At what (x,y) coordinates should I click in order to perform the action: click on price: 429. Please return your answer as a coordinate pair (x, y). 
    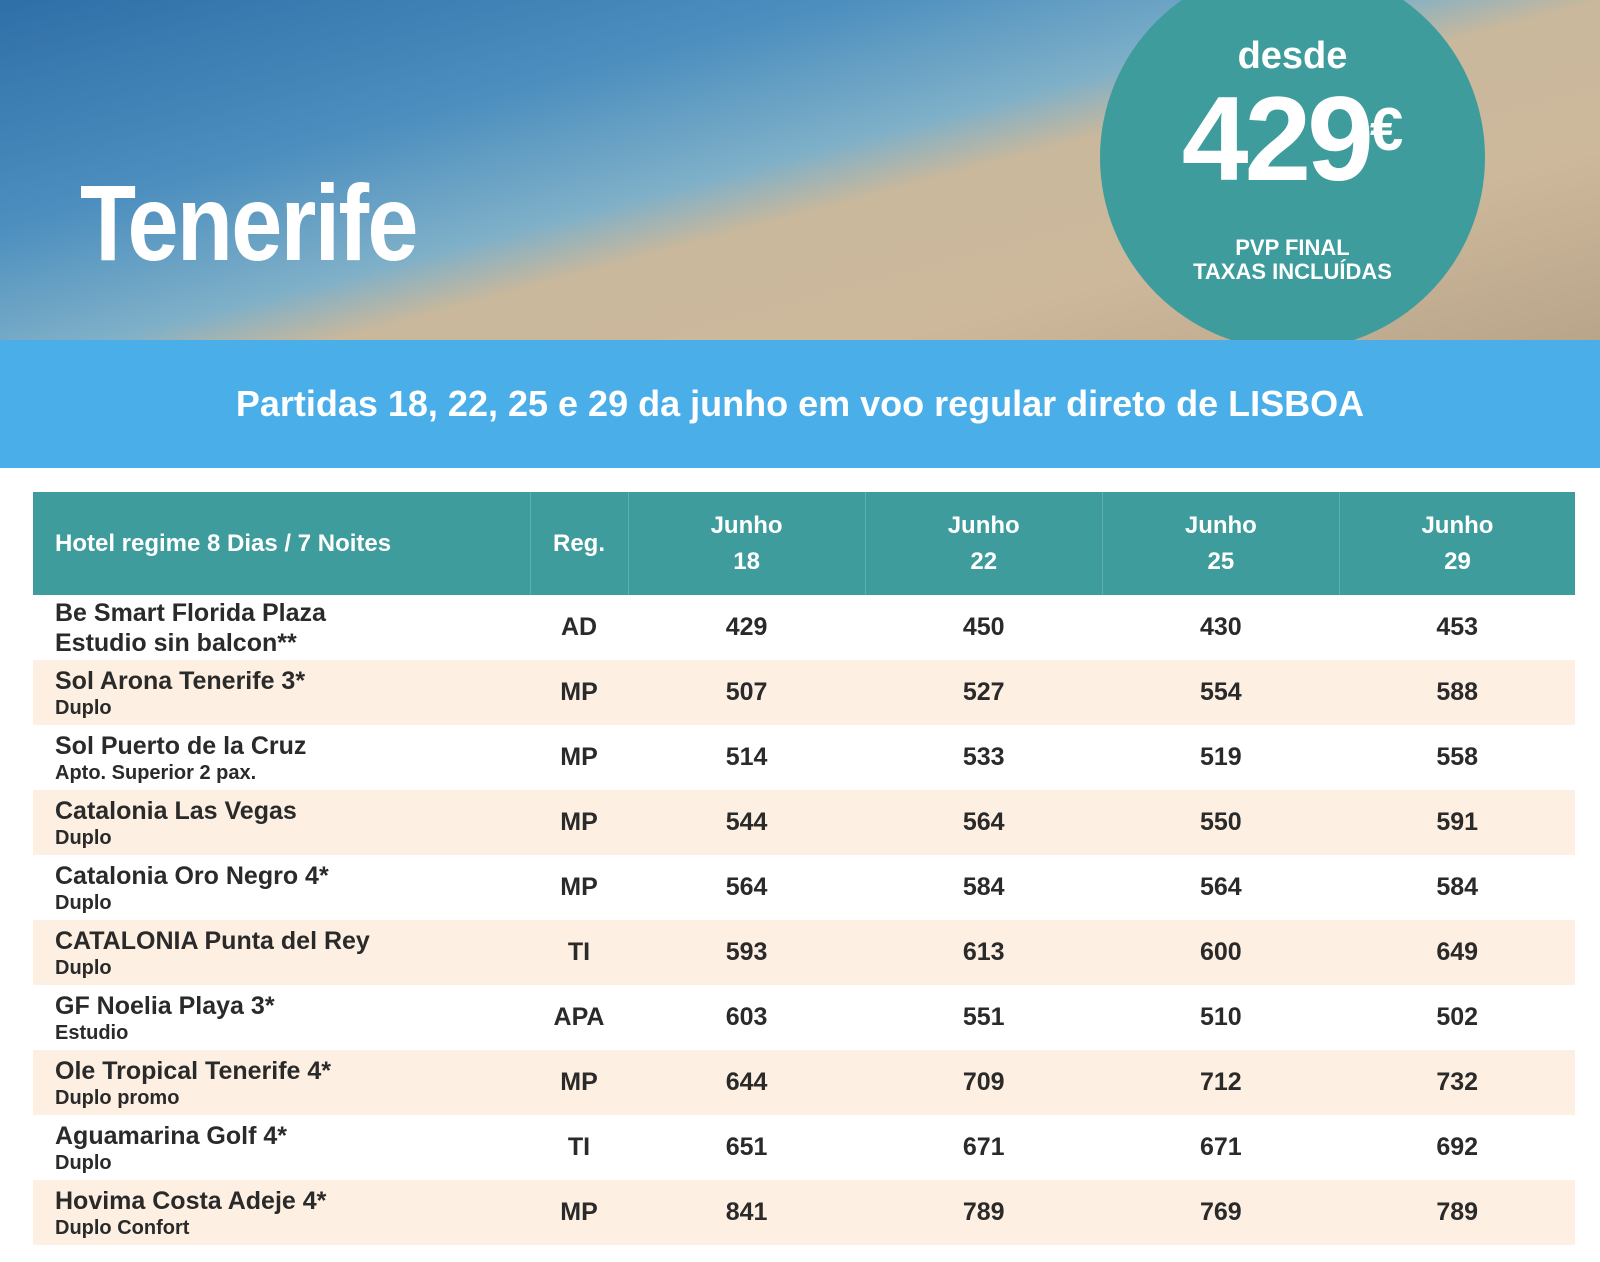
    Looking at the image, I should click on (1277, 139).